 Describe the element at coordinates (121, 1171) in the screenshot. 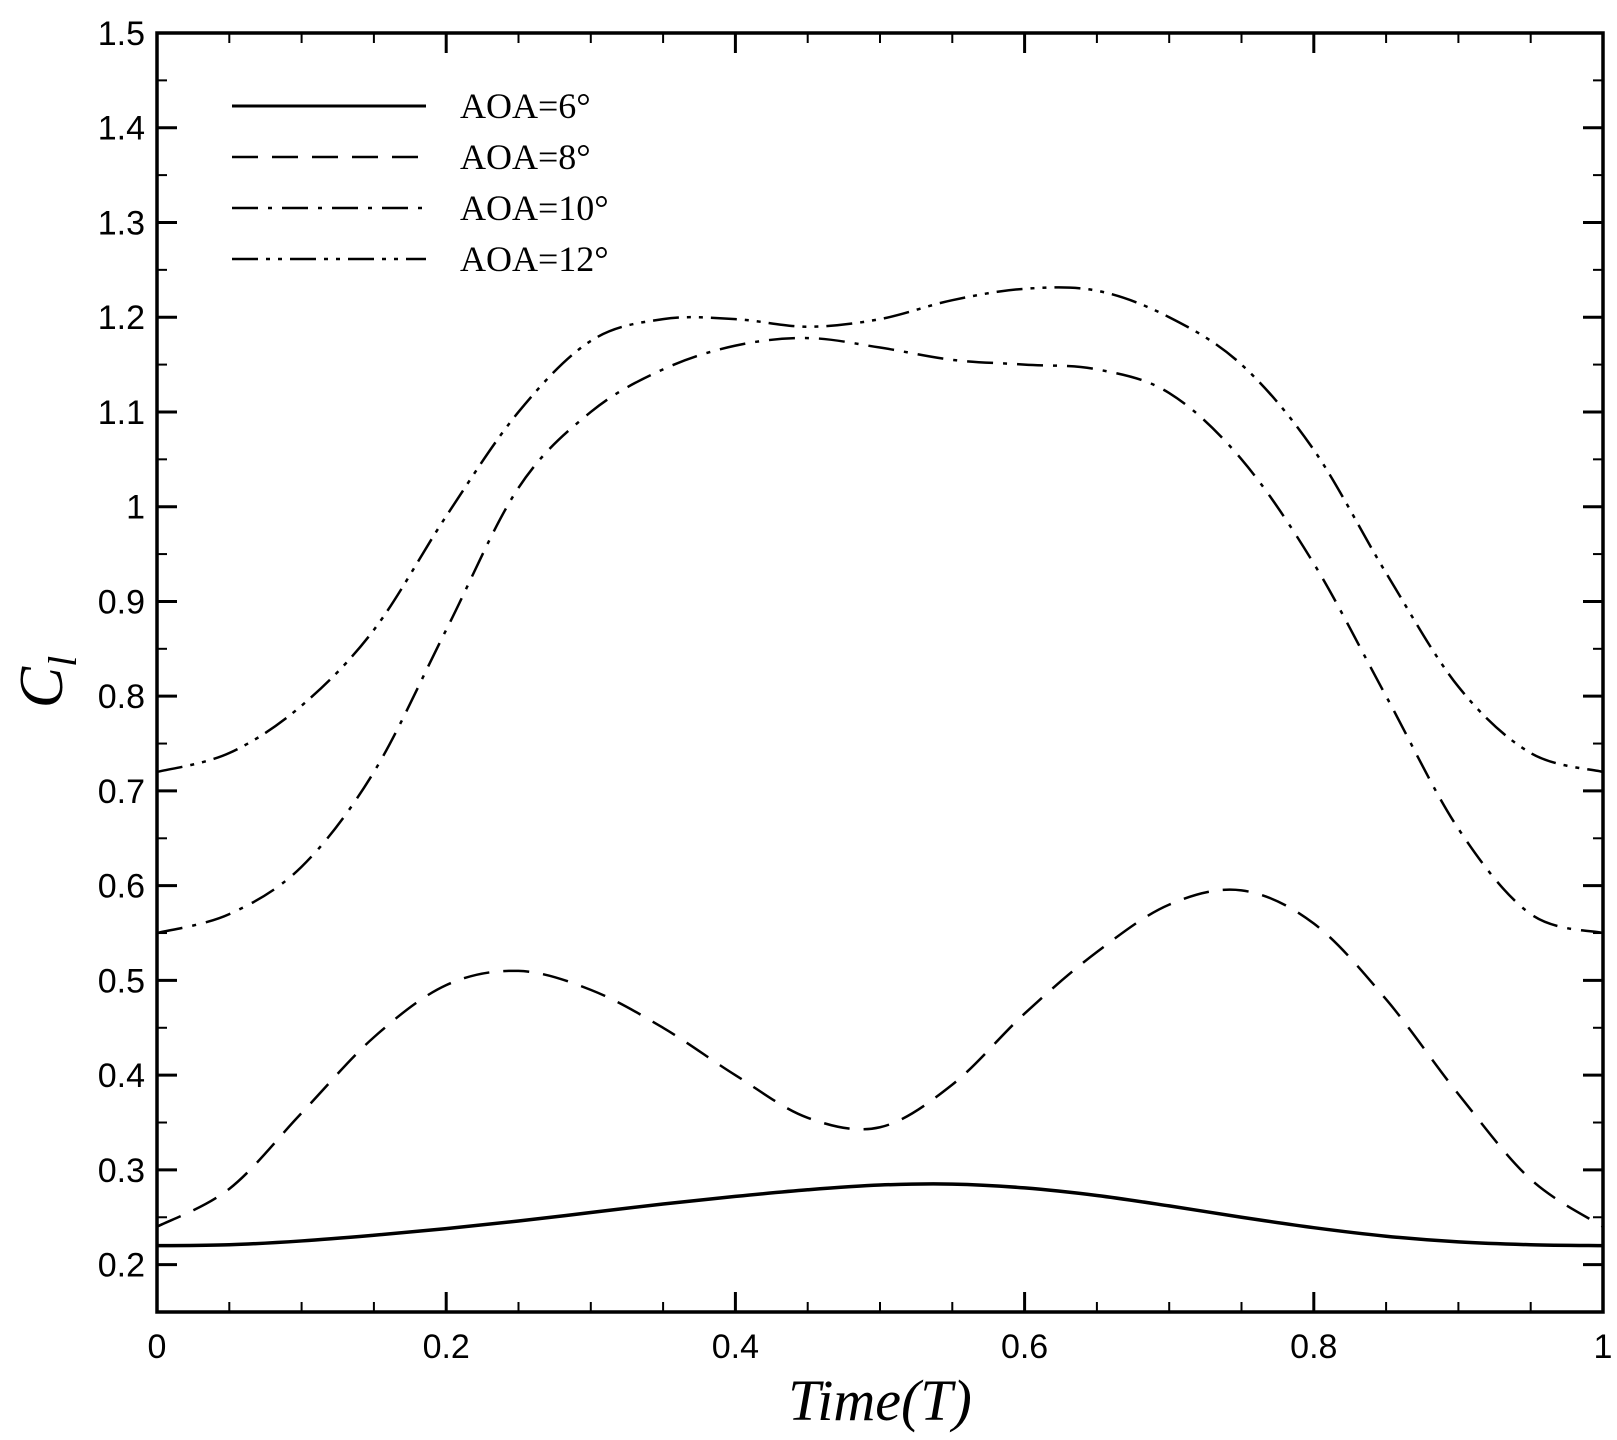

I see `y-tick-label: 0.3` at that location.